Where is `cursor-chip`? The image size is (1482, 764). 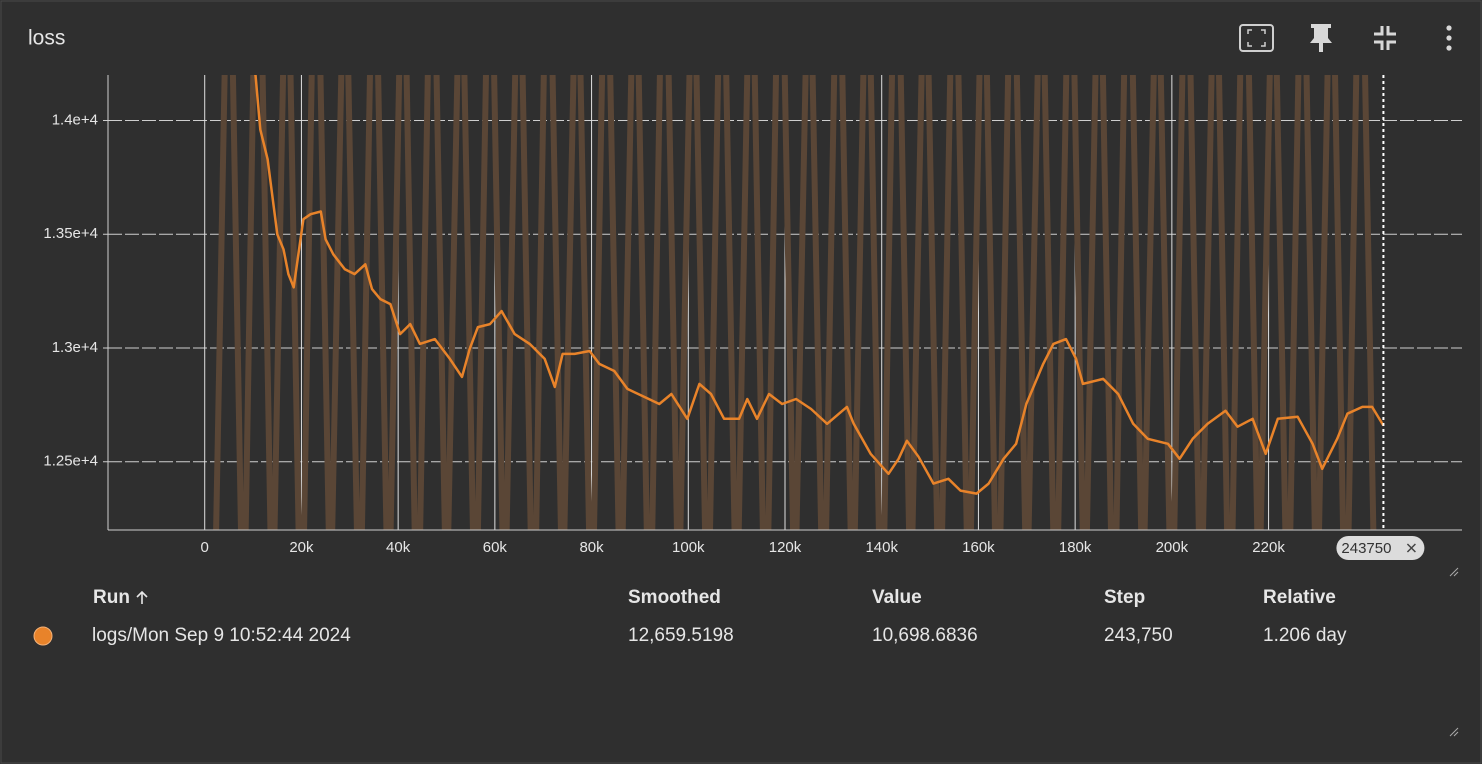 cursor-chip is located at coordinates (1380, 548).